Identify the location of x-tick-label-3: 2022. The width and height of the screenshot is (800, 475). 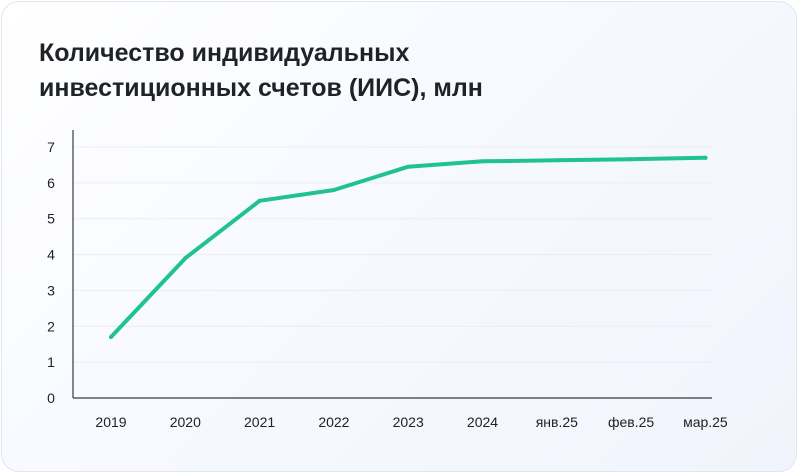
(333, 422).